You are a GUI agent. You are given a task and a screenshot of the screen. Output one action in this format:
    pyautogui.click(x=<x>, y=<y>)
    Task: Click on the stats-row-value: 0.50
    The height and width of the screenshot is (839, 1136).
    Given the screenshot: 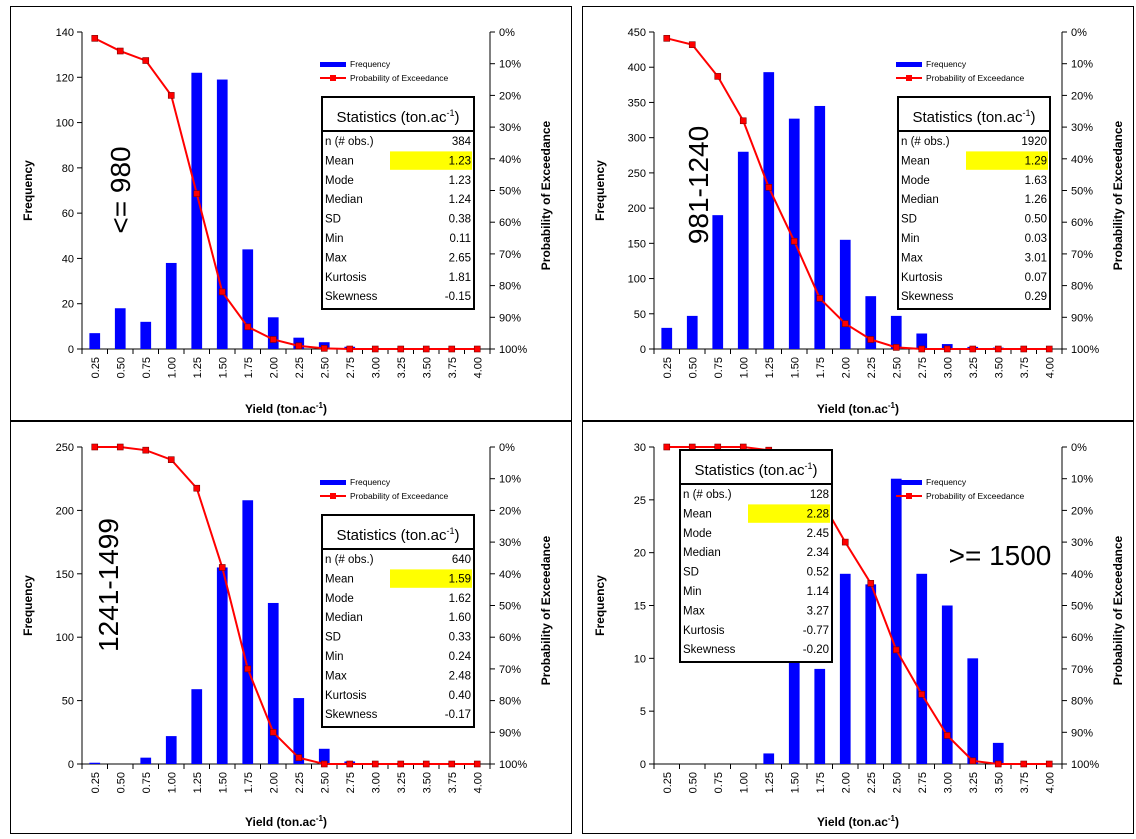 What is the action you would take?
    pyautogui.click(x=1036, y=220)
    